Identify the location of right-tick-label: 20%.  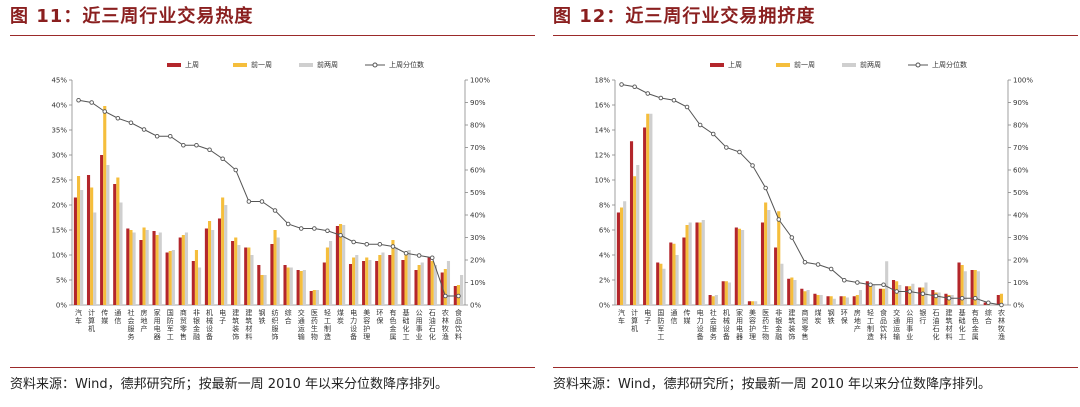
(478, 261).